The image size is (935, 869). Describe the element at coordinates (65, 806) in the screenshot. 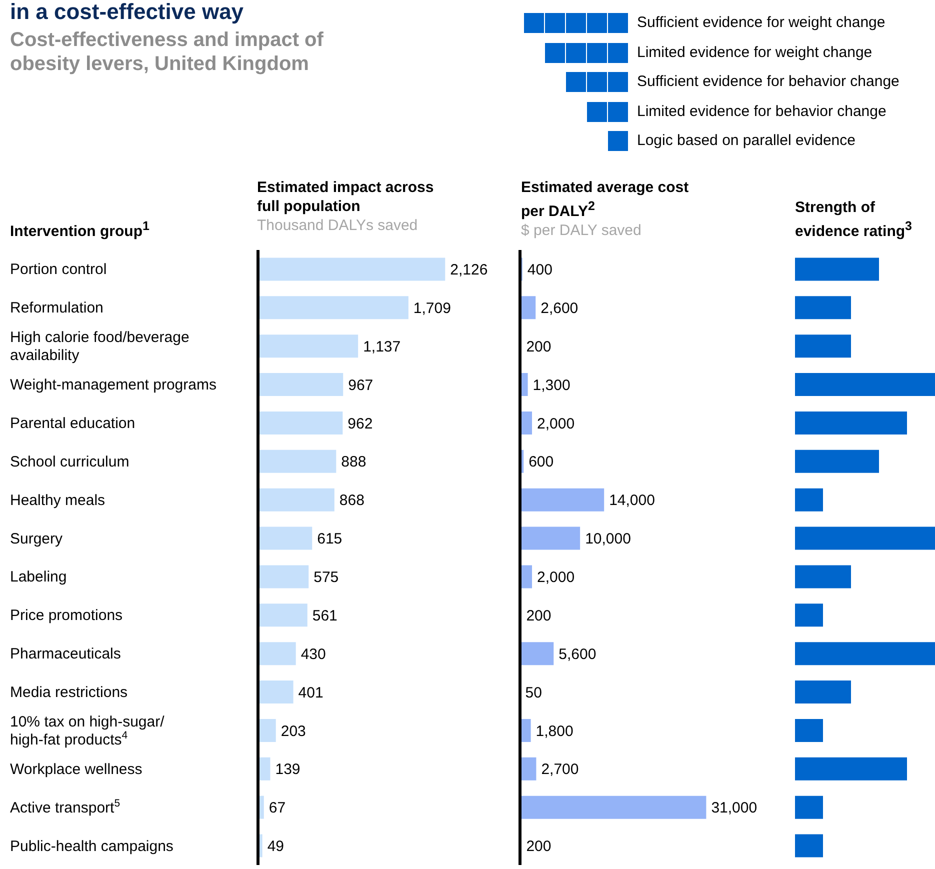

I see `y-tick-label: Active transport$^{5}$` at that location.